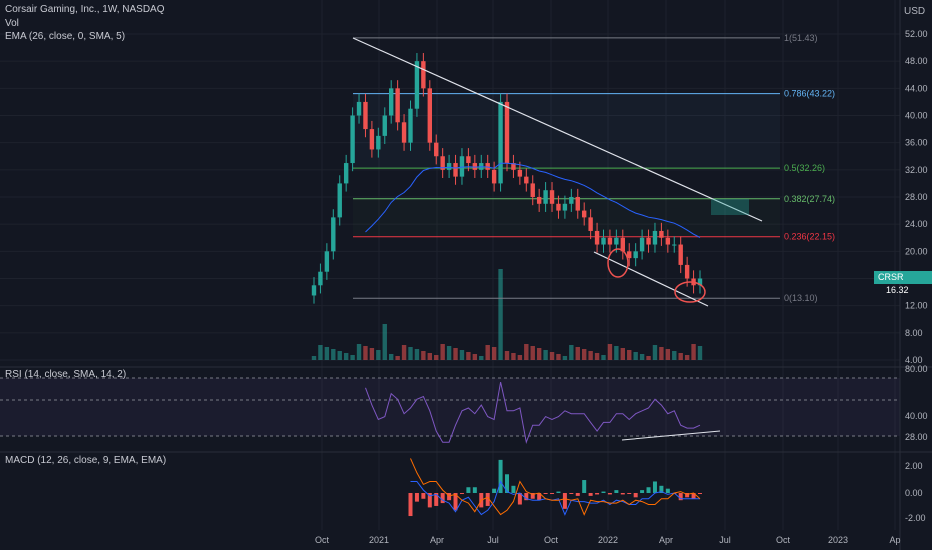 This screenshot has width=932, height=550. Describe the element at coordinates (671, 435) in the screenshot. I see `rsi-divergence-line` at that location.